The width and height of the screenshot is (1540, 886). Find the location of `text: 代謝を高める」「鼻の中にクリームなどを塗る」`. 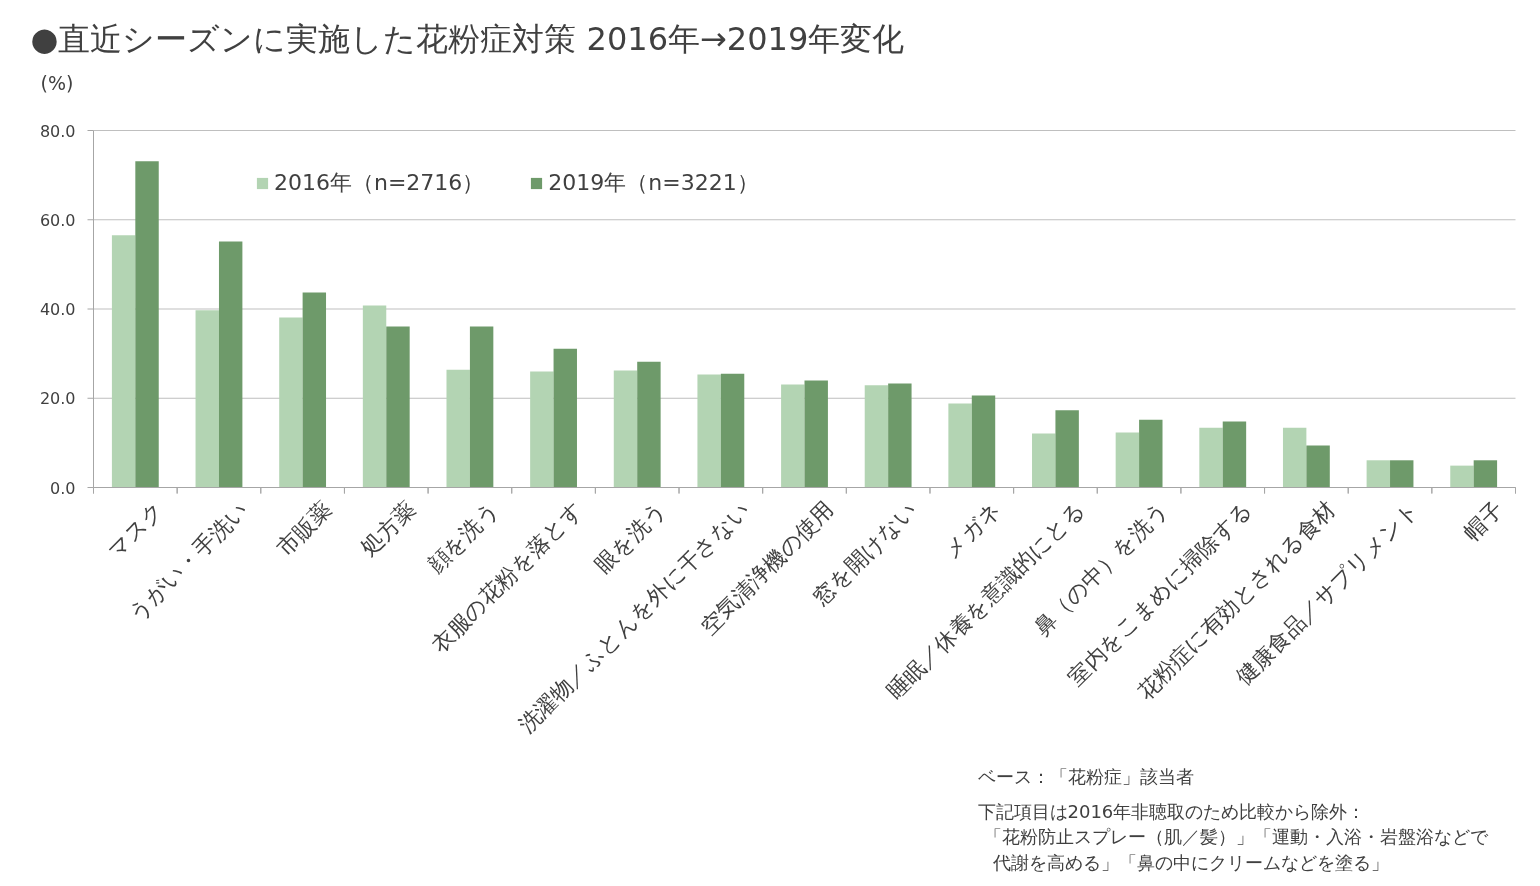

text: 代謝を高める」「鼻の中にクリームなどを塗る」 is located at coordinates (1190, 862).